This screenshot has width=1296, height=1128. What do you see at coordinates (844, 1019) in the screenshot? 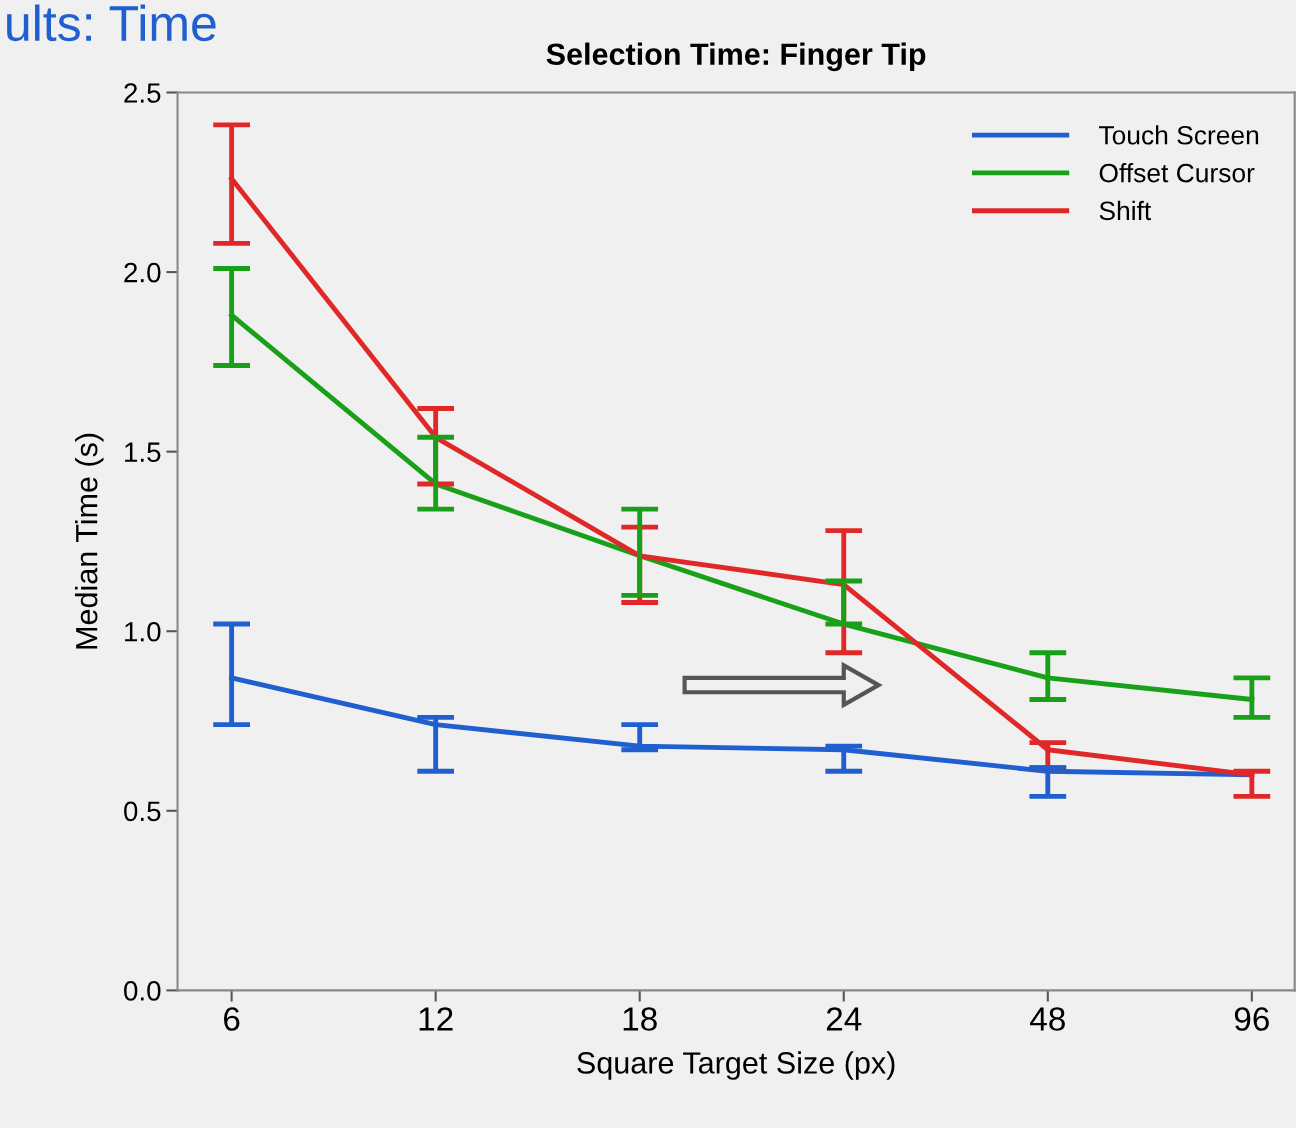
I see `x-tick-label: 24` at bounding box center [844, 1019].